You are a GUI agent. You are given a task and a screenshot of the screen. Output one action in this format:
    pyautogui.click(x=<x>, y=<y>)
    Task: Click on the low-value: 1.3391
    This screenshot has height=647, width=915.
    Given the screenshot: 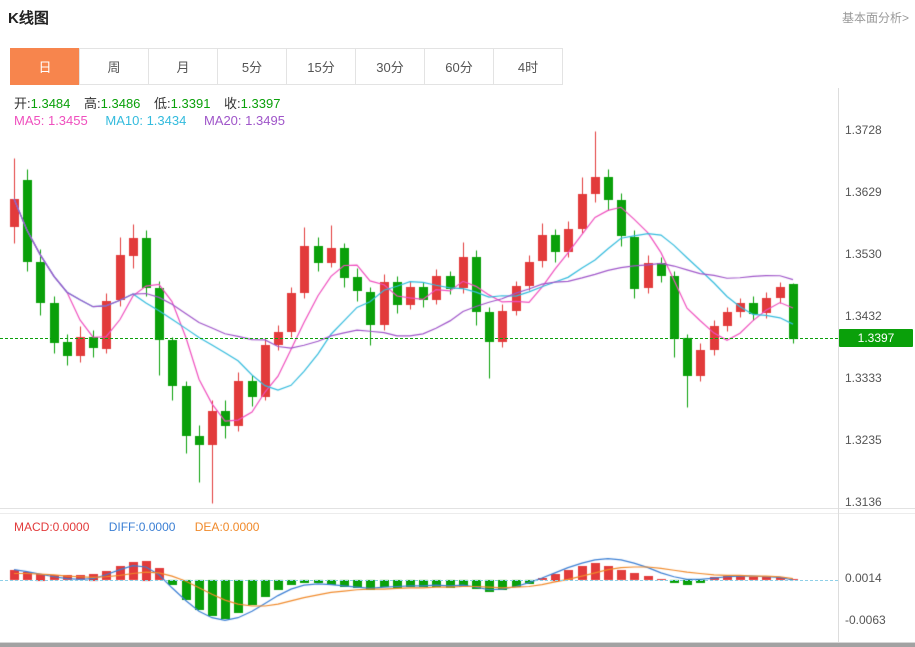 What is the action you would take?
    pyautogui.click(x=190, y=103)
    